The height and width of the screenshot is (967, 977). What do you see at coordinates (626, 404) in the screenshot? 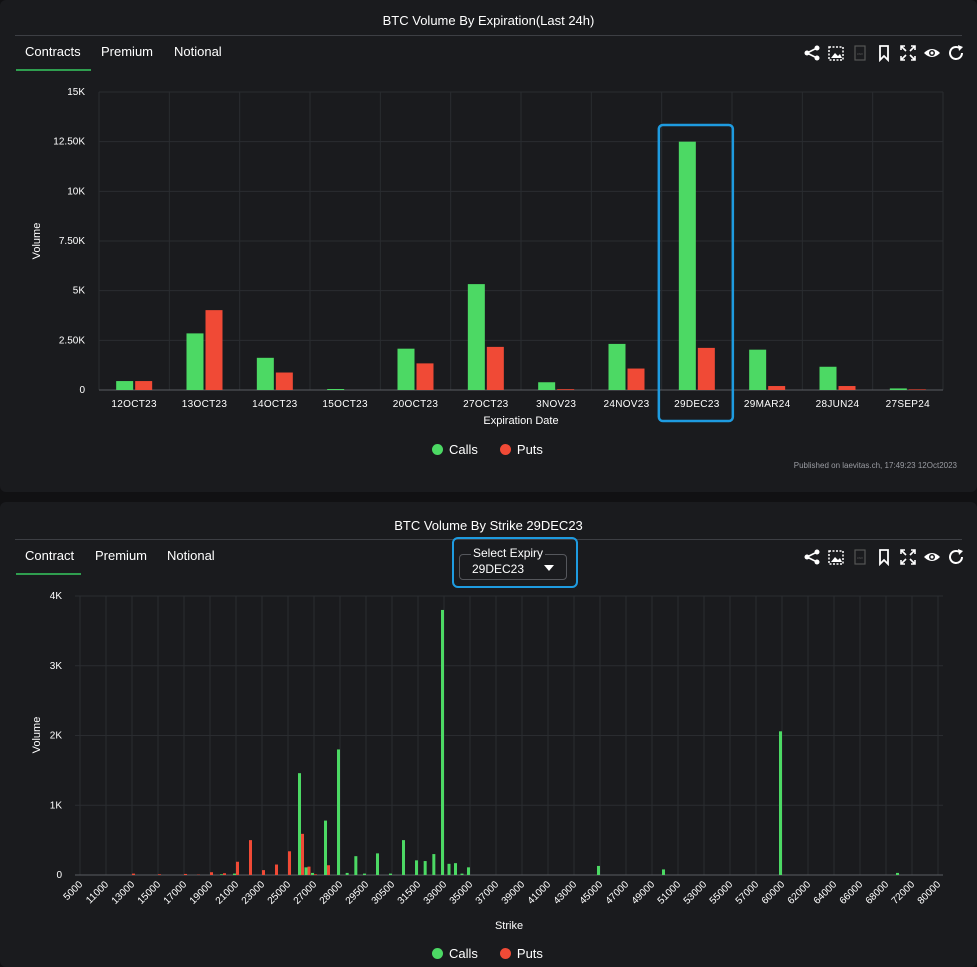
I see `x-tick-label: 24NOV23` at bounding box center [626, 404].